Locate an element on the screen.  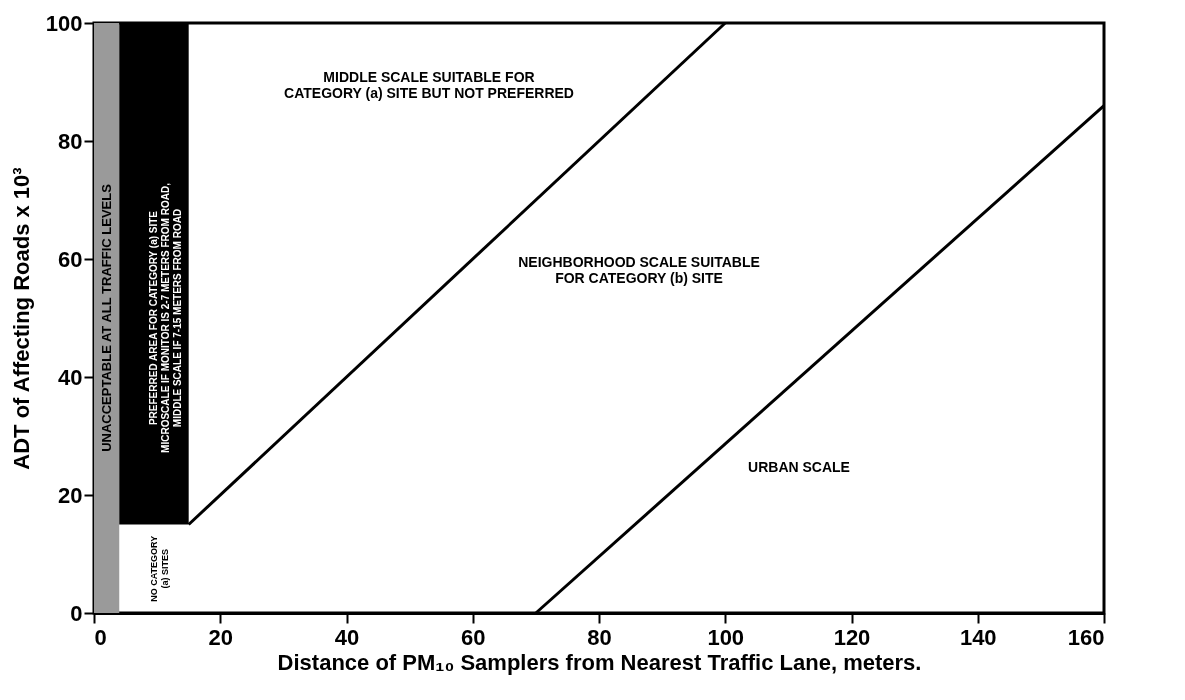
x-tick-label: 100 is located at coordinates (726, 637).